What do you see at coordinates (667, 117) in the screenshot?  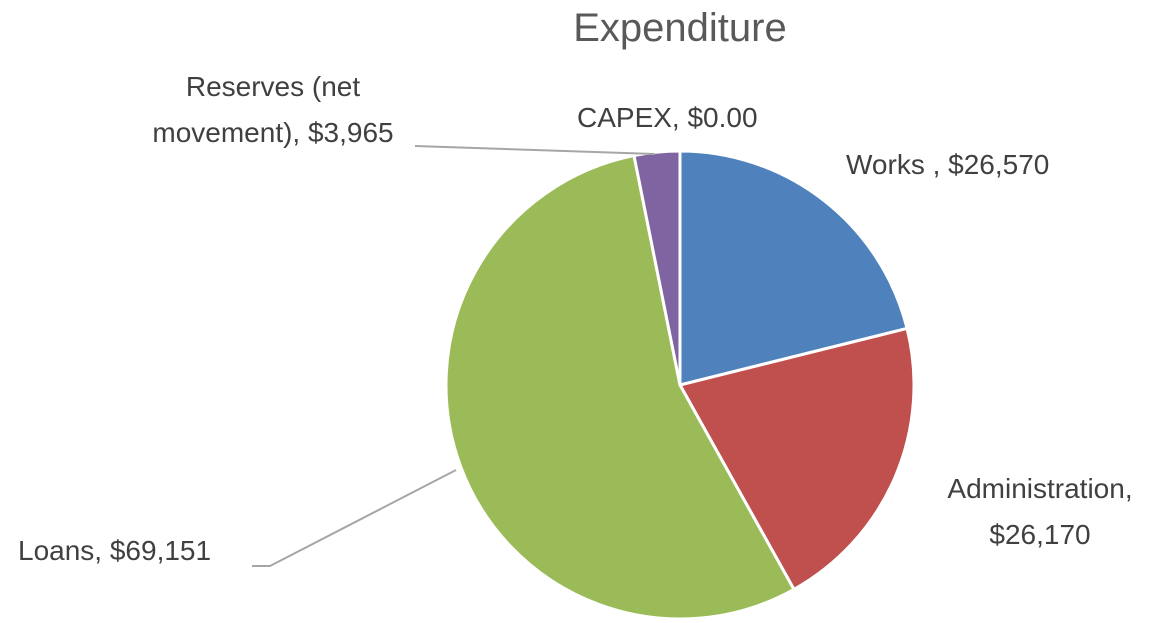 I see `data-label: CAPEX, $0.00` at bounding box center [667, 117].